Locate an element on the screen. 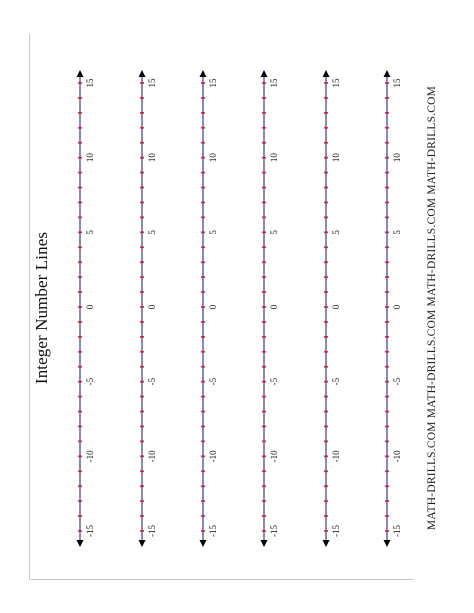 This screenshot has width=474, height=613. left-margin-rule is located at coordinates (29, 306).